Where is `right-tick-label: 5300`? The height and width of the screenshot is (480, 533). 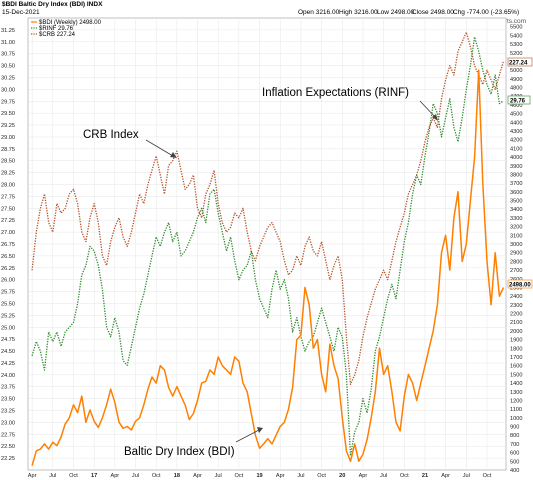
right-tick-label: 5300 is located at coordinates (516, 45).